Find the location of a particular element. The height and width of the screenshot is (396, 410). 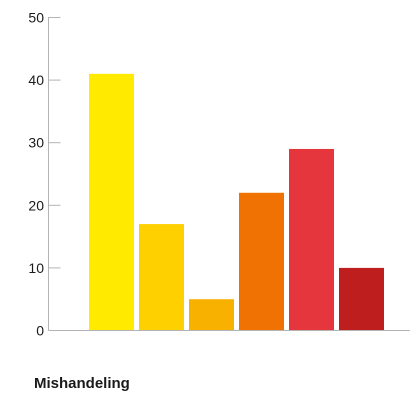

x-axis-label: Mishandeling is located at coordinates (82, 383).